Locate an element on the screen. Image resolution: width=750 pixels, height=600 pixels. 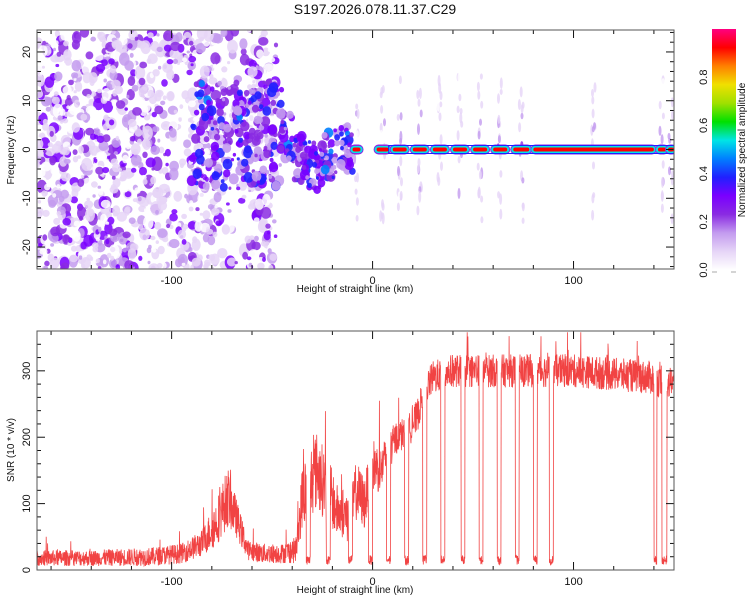
y-tick-label: 20 is located at coordinates (27, 52).